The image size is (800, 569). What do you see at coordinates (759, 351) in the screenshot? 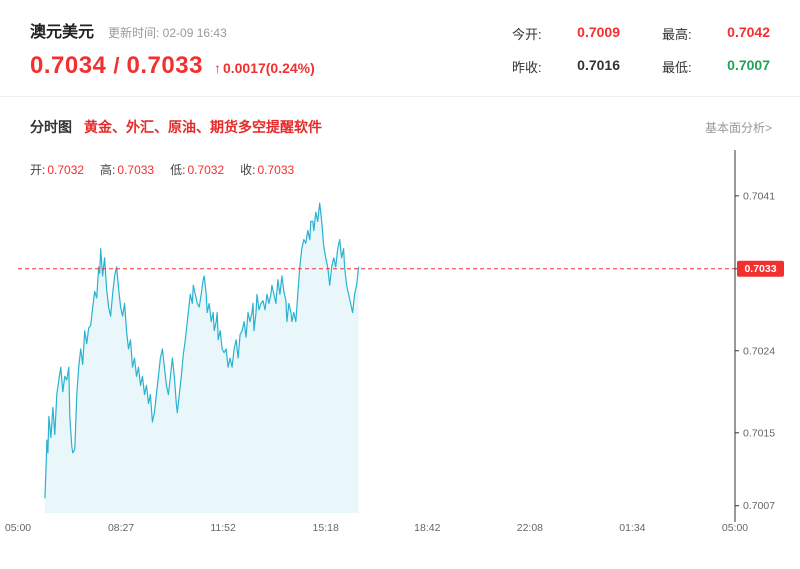
I see `svg-text: 0.7024` at bounding box center [759, 351].